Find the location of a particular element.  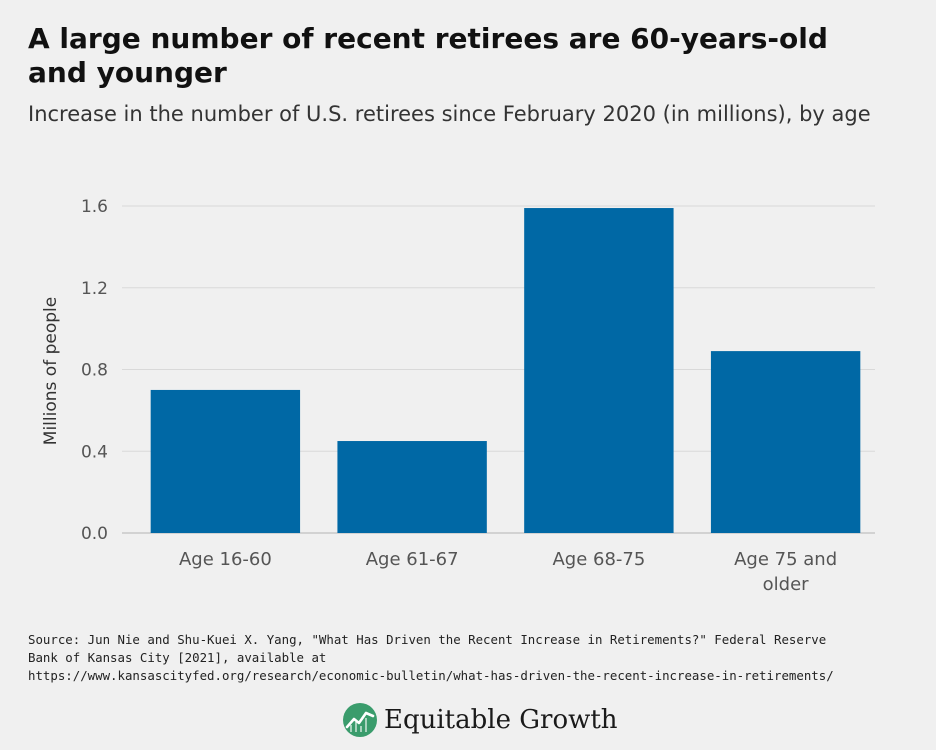

x-tick-label: Age 16-60 is located at coordinates (225, 559).